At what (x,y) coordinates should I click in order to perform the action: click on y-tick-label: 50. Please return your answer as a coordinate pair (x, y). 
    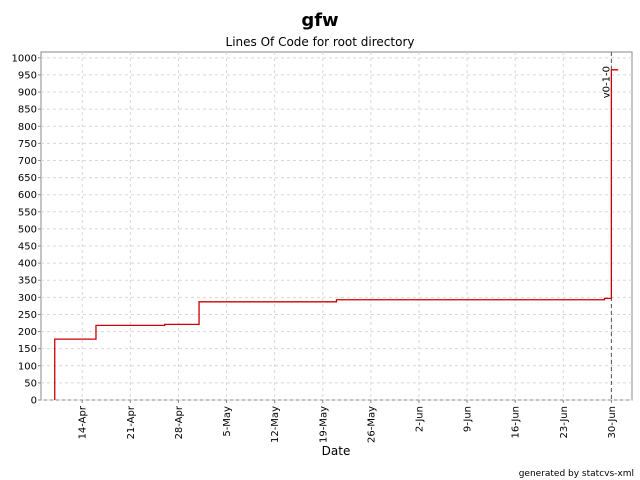
    Looking at the image, I should click on (30, 383).